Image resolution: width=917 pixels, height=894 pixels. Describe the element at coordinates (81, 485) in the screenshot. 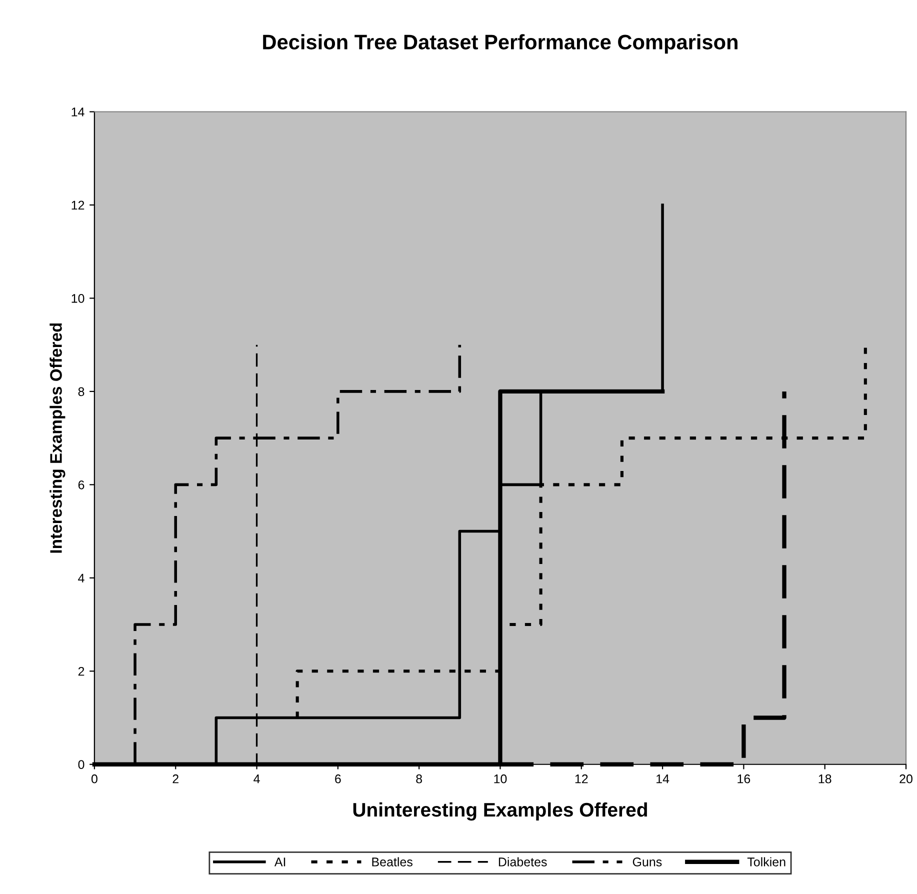

I see `y-tick-label: 6` at that location.